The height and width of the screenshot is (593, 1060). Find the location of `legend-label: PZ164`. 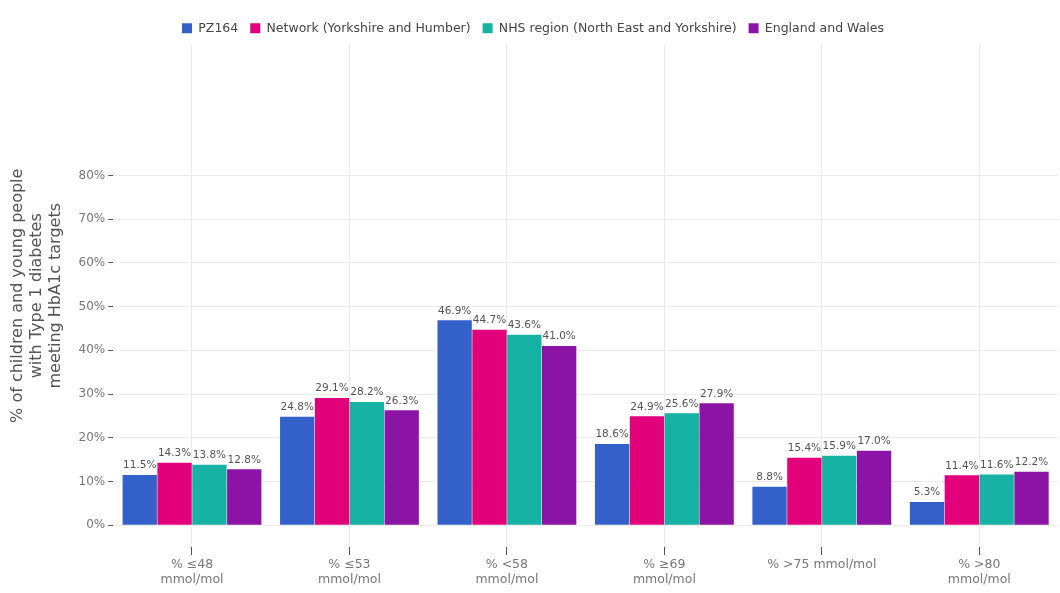

legend-label: PZ164 is located at coordinates (218, 27).